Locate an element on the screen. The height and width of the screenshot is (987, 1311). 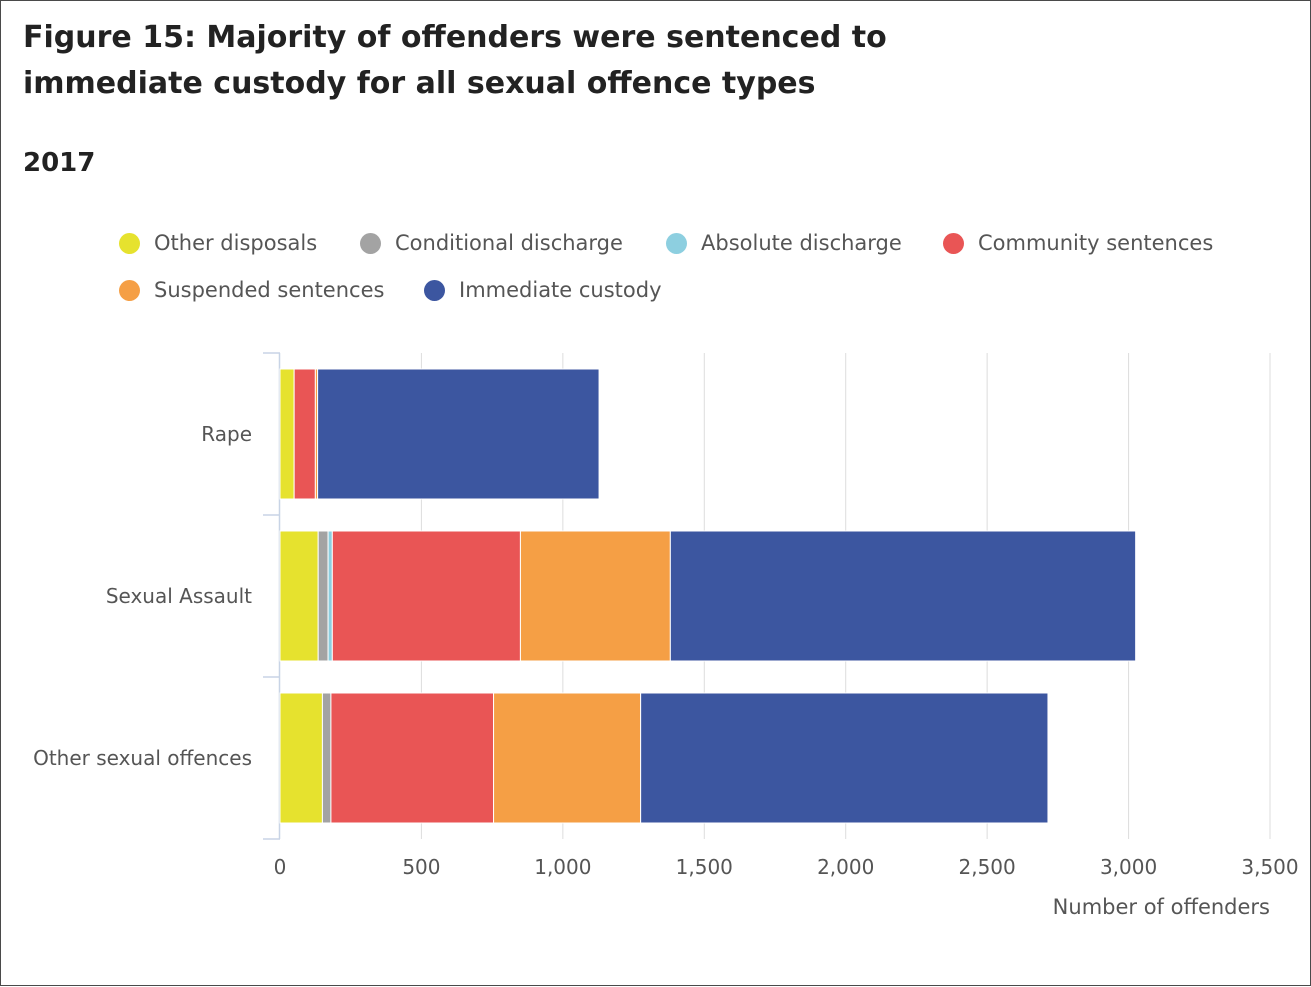
legend-swatch-conditional-discharge is located at coordinates (370, 243).